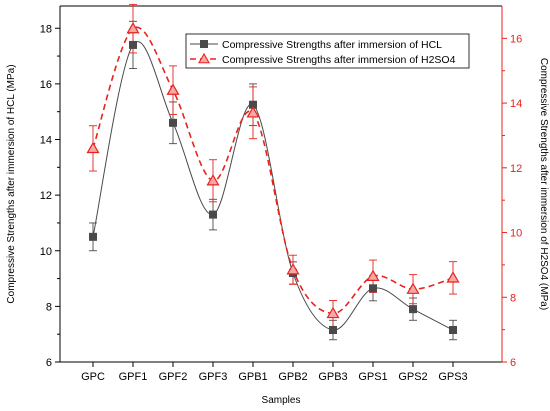 The image size is (550, 411). I want to click on y-left-tick-label: 12, so click(46, 196).